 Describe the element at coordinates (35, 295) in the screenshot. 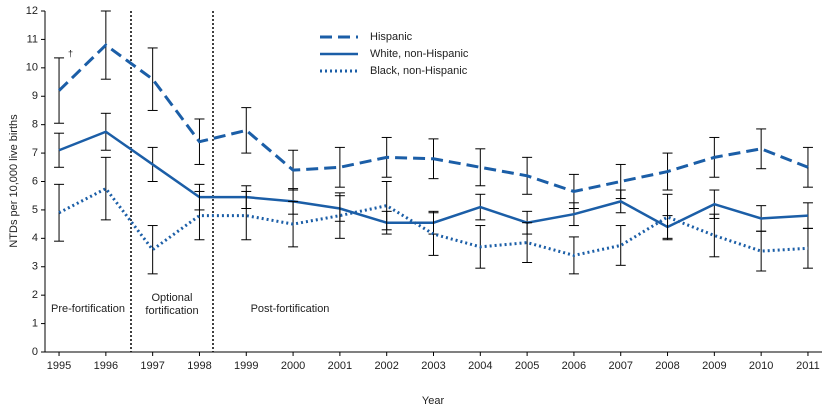

I see `y-tick-label: 2` at that location.